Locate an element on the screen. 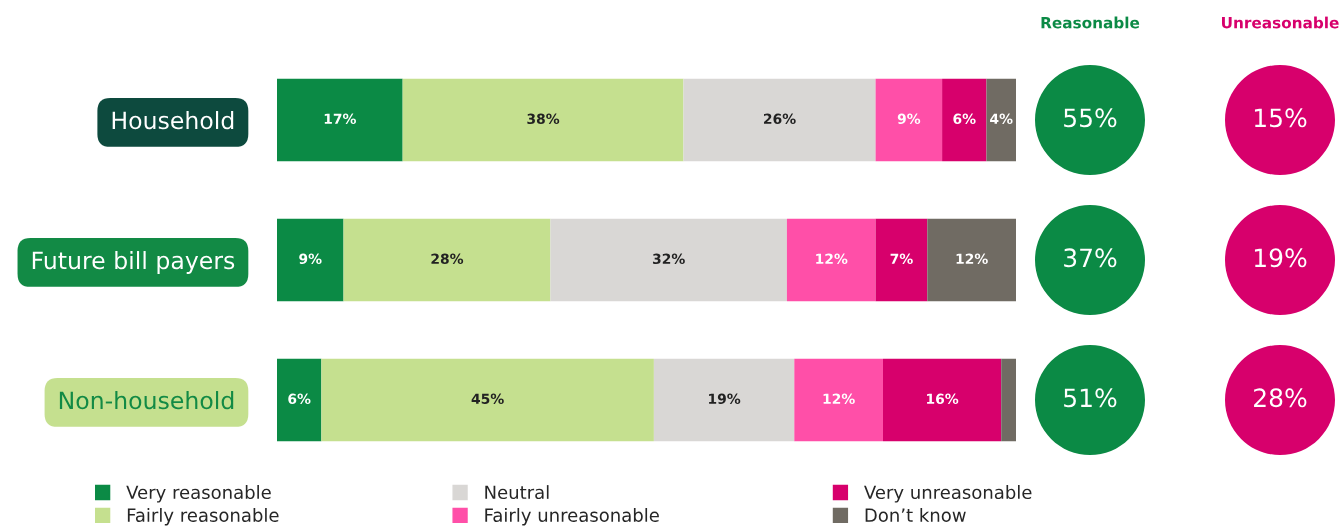  data-label: 45% is located at coordinates (487, 399).